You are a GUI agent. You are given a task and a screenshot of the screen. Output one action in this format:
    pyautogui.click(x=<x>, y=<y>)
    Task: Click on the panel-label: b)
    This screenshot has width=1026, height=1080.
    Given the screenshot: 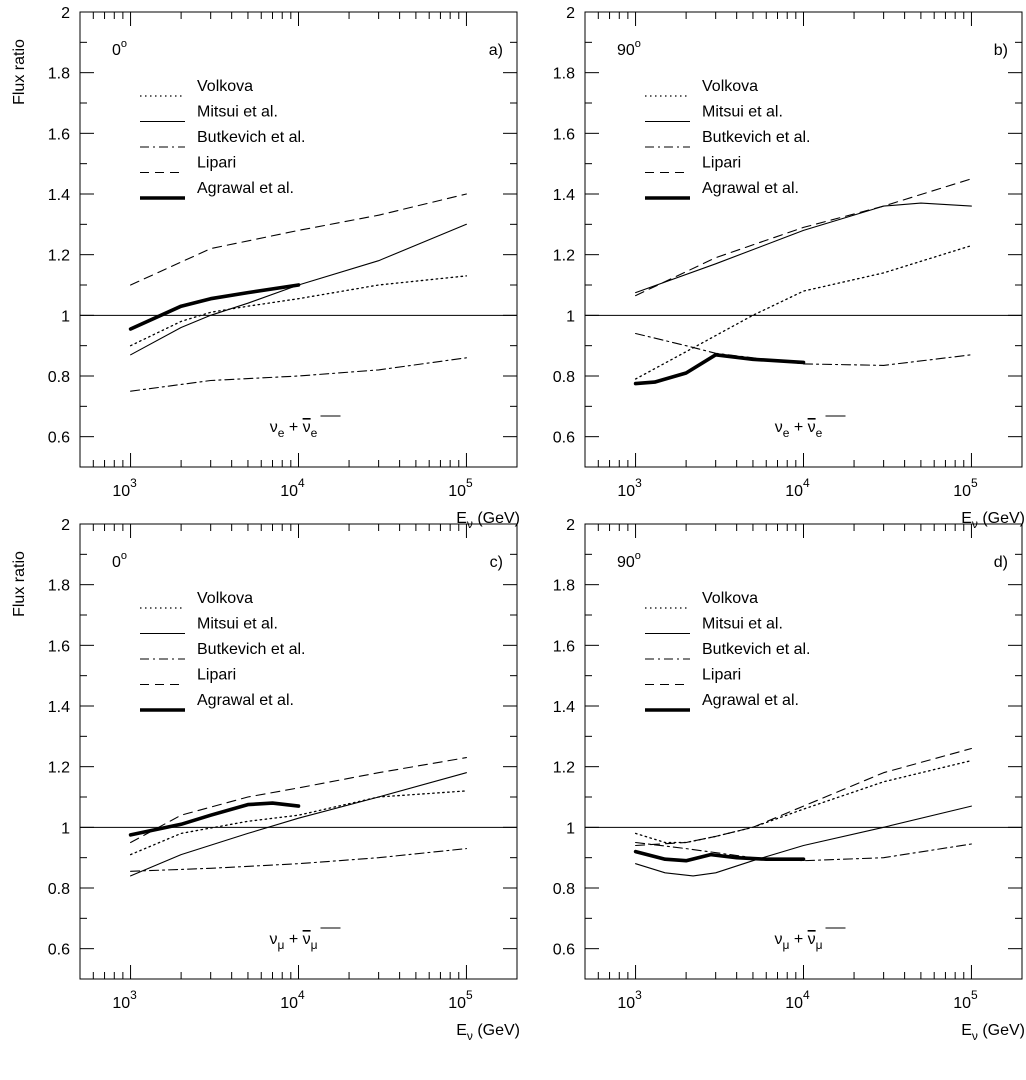 What is the action you would take?
    pyautogui.click(x=1001, y=50)
    